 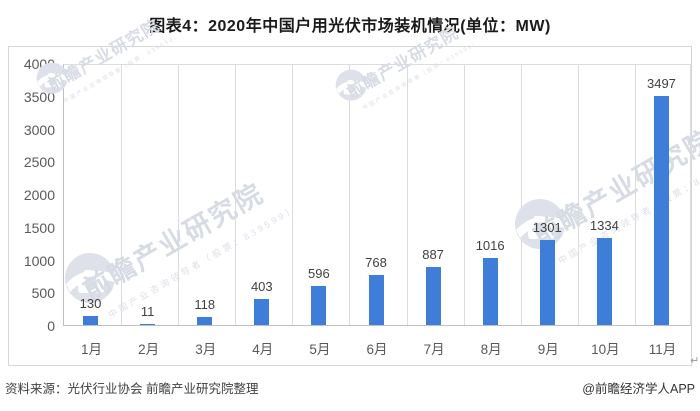 I want to click on x-tick-label: 2月, so click(x=149, y=349).